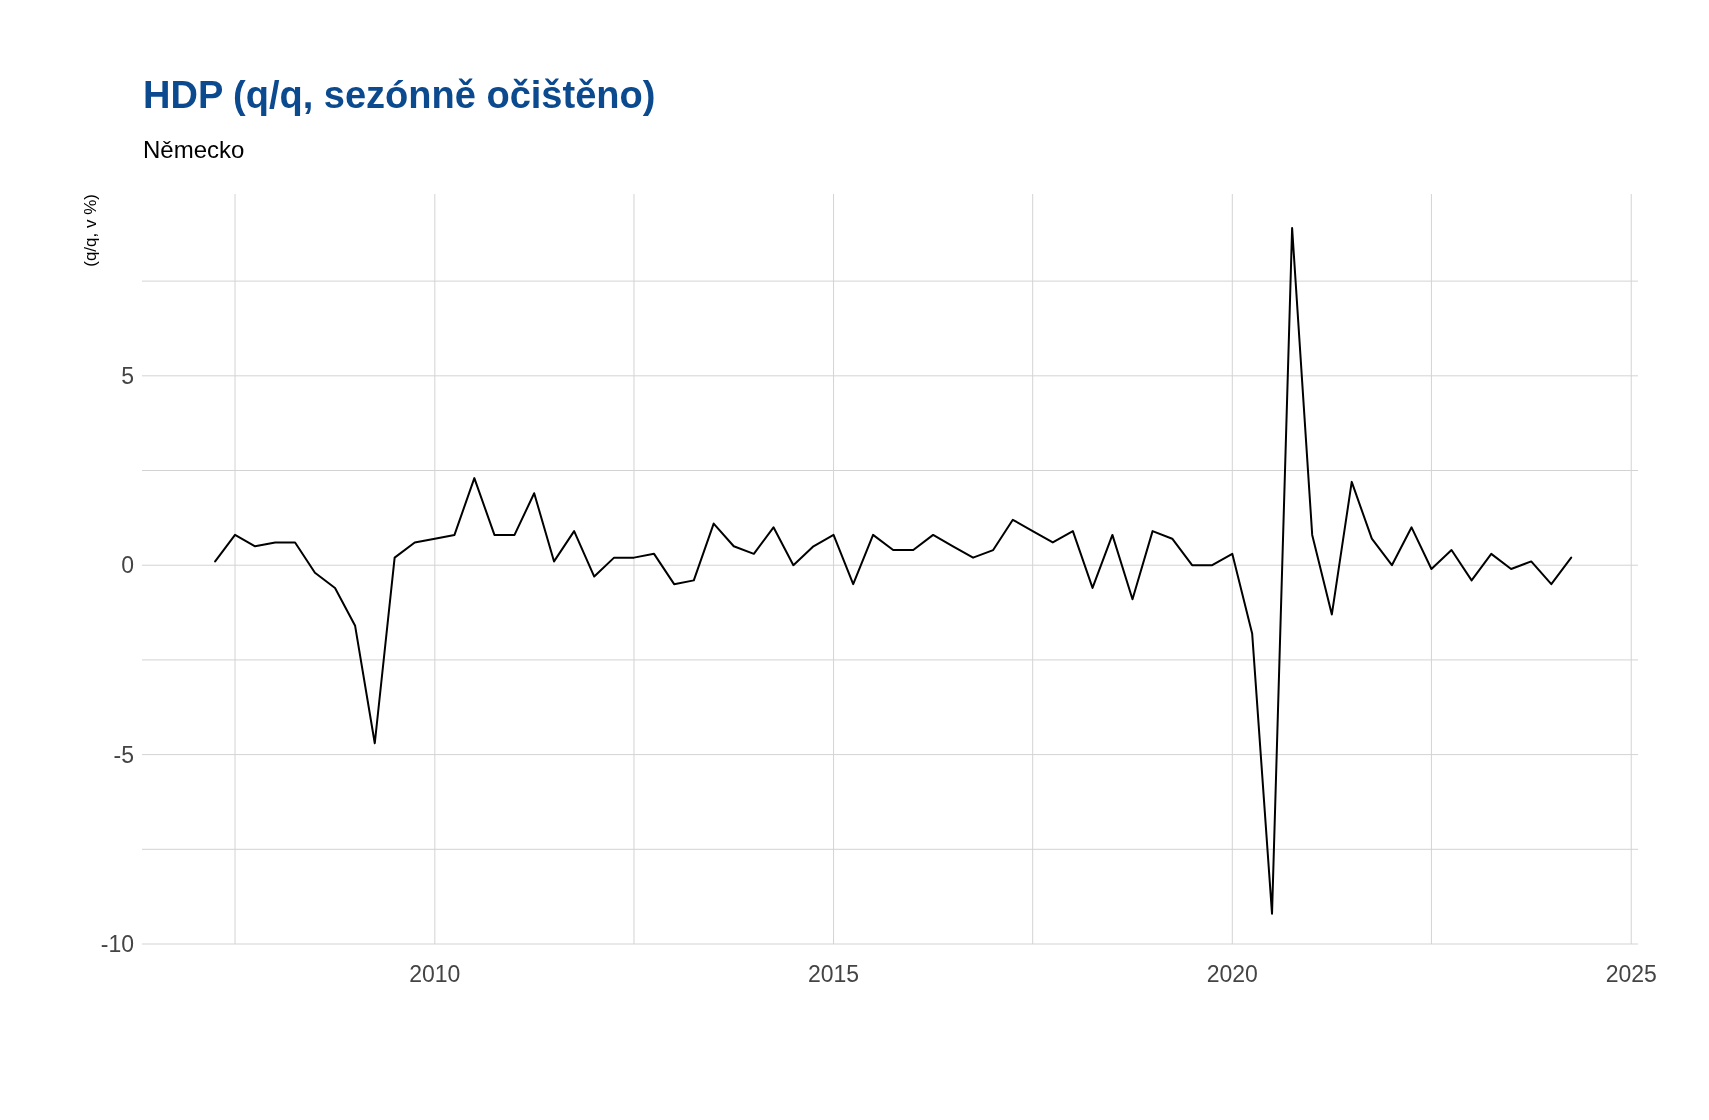 The image size is (1709, 1120). I want to click on y-tick-label: 0, so click(127, 565).